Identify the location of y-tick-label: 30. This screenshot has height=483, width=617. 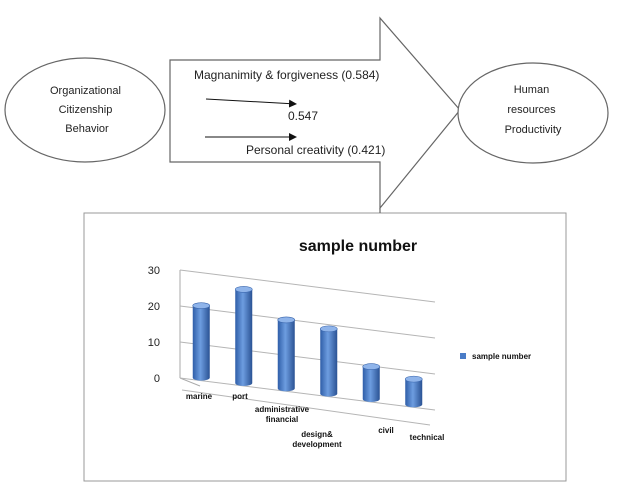
(154, 271).